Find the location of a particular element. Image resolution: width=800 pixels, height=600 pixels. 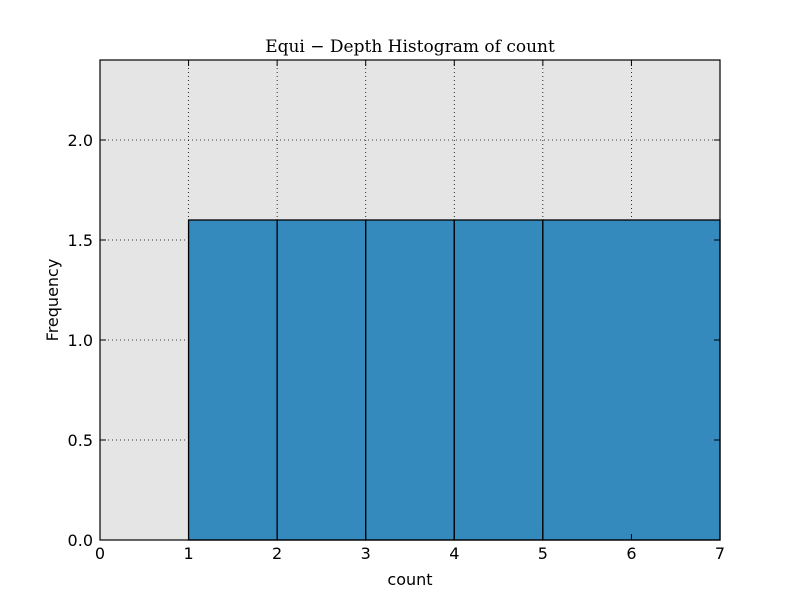

x-tick-label: 5 is located at coordinates (543, 553).